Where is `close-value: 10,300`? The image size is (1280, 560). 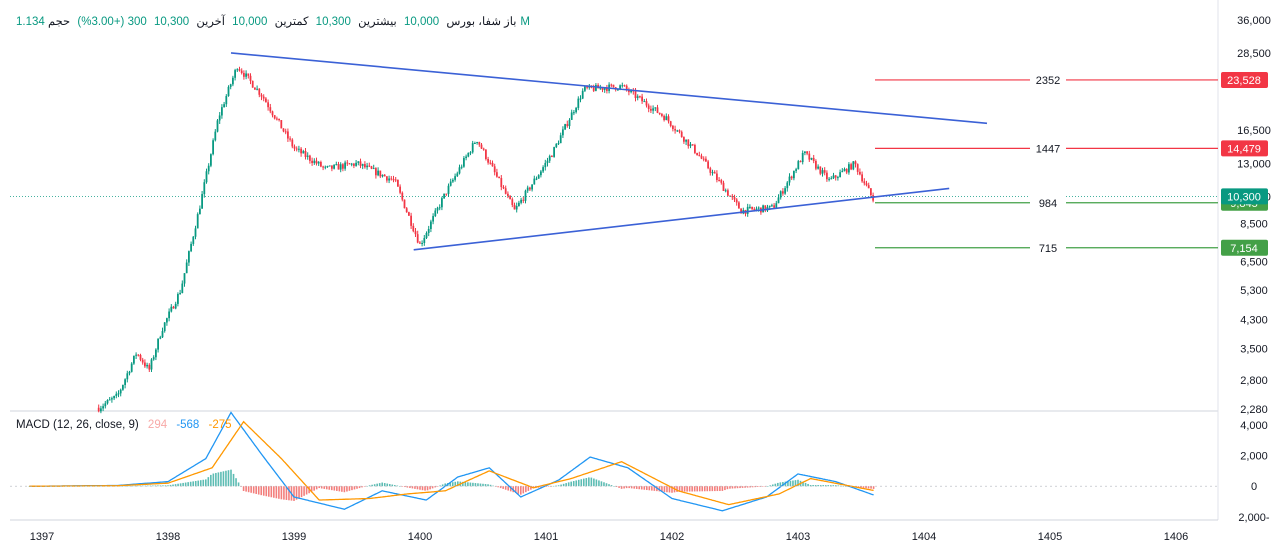 close-value: 10,300 is located at coordinates (171, 22).